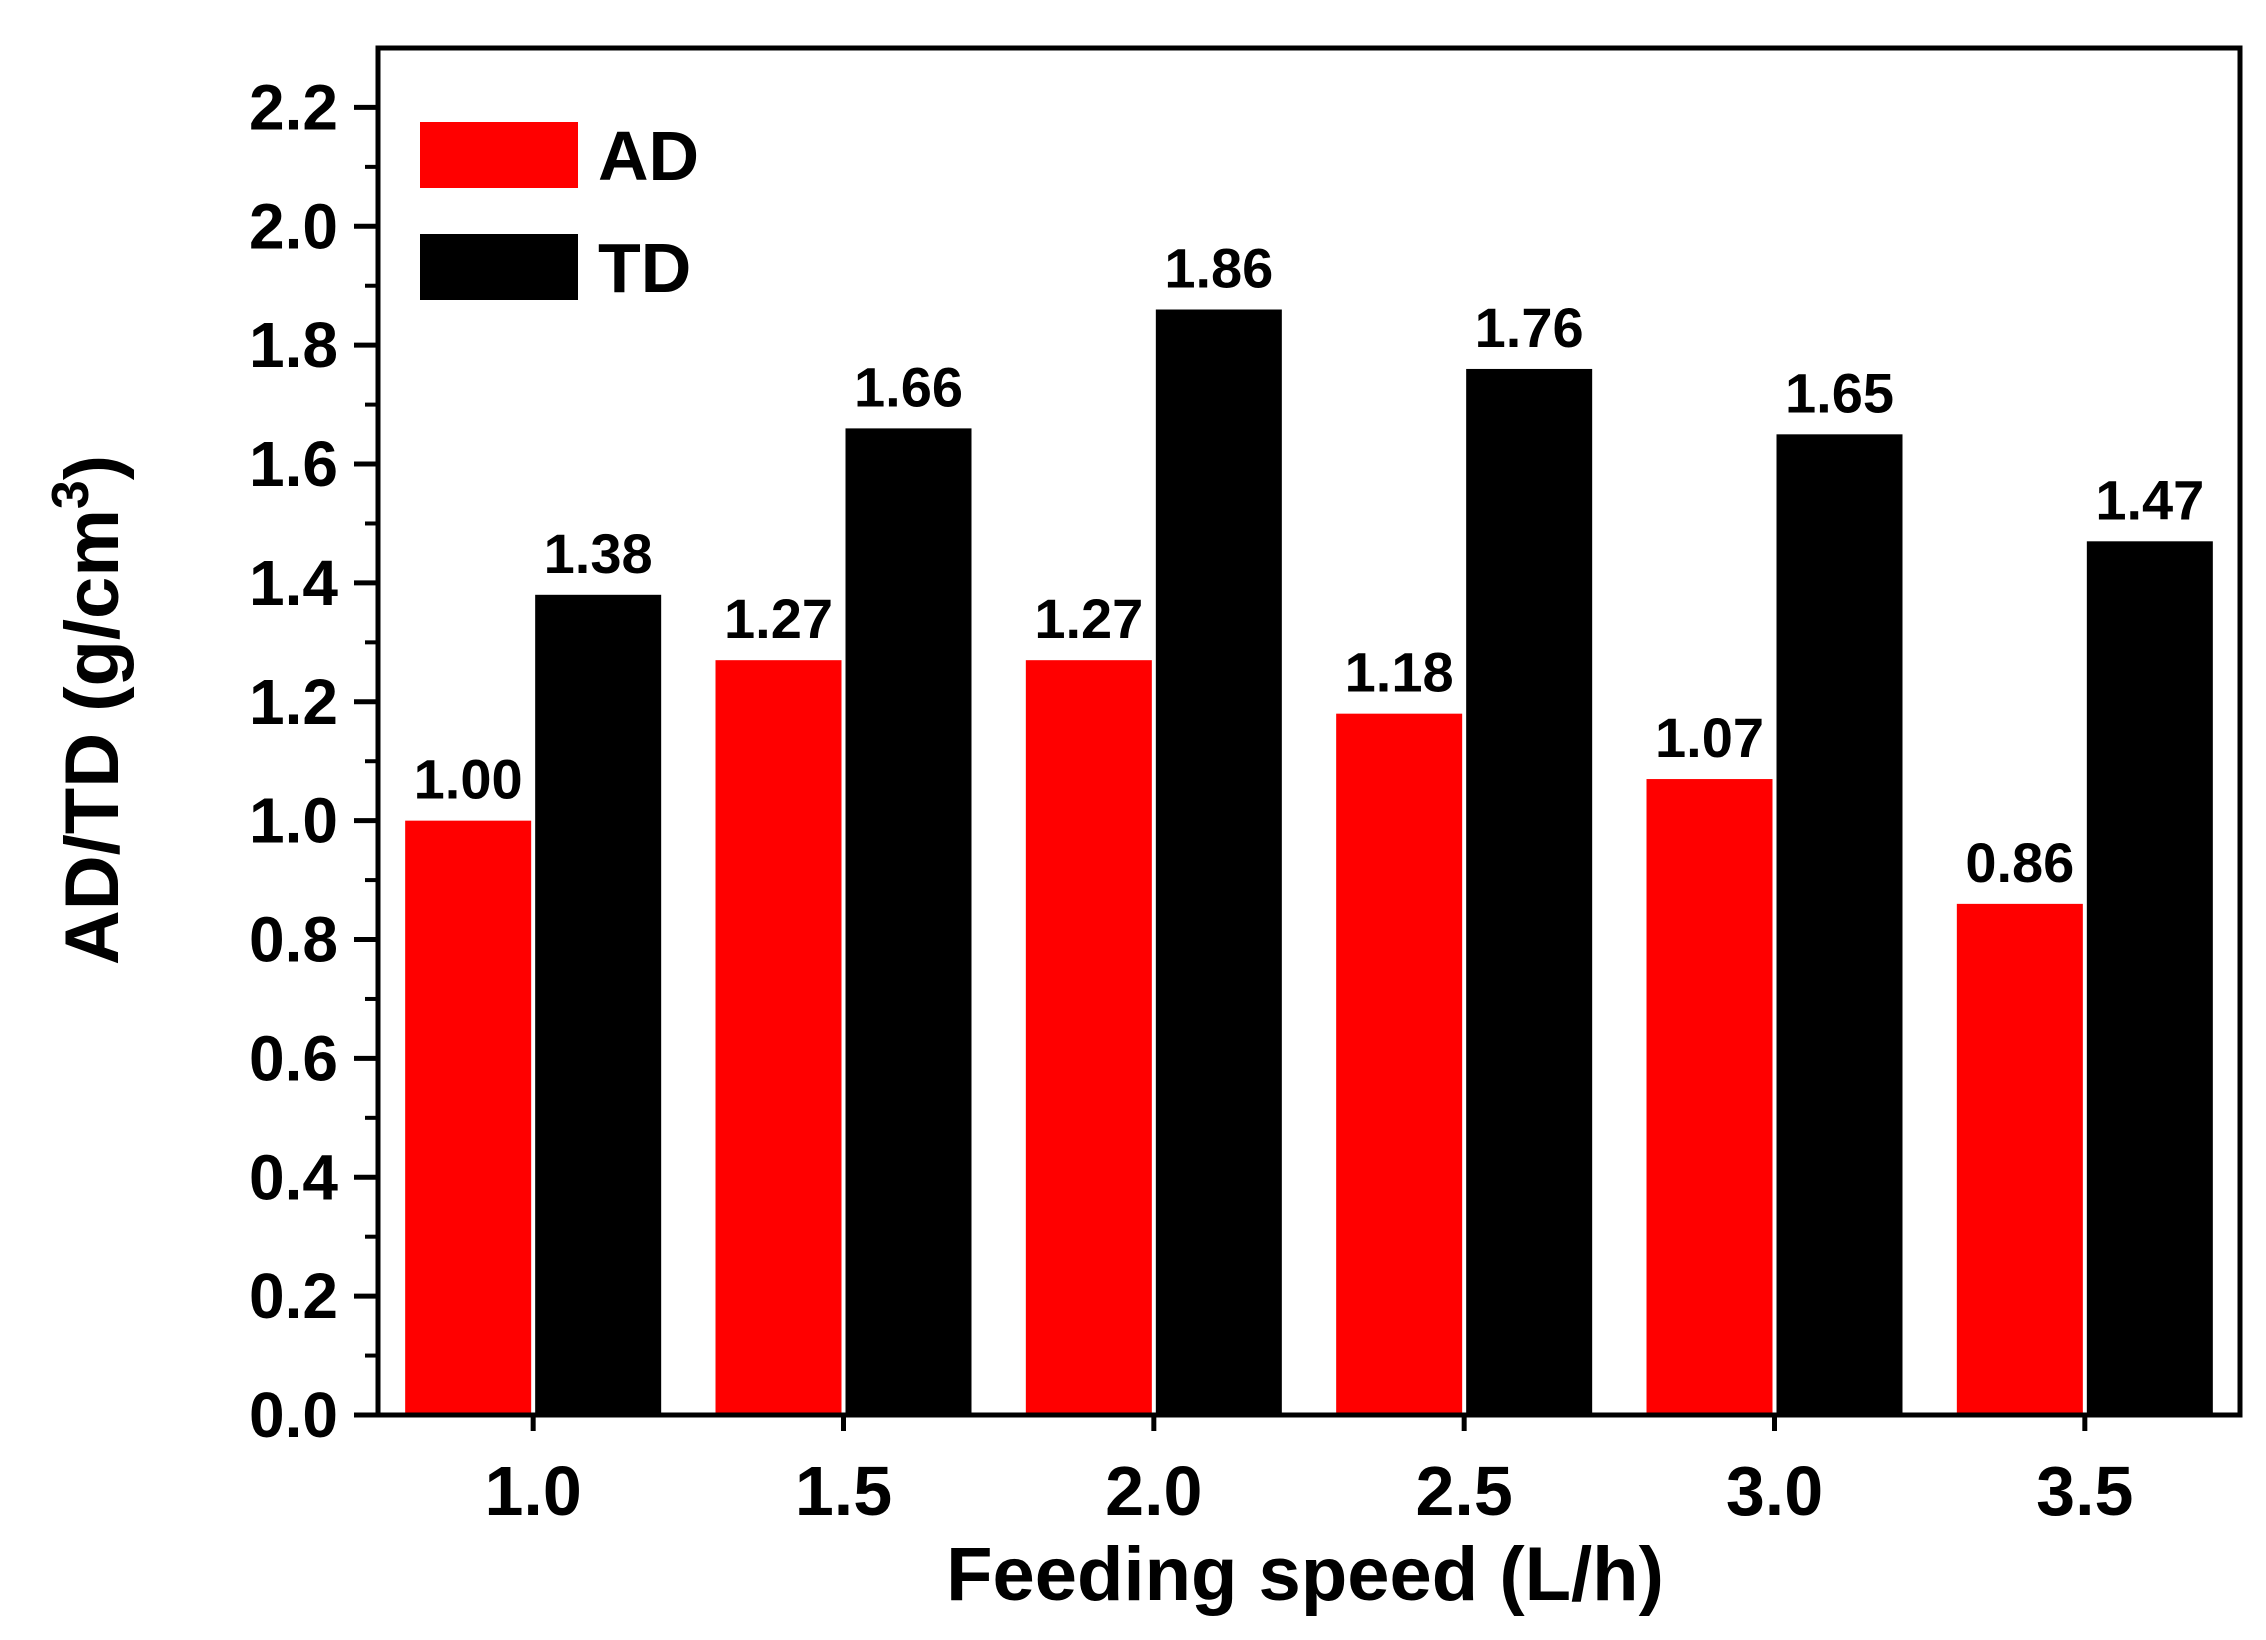 This screenshot has height=1640, width=2266. What do you see at coordinates (71, 494) in the screenshot?
I see `y-axis-title-superscript: 3` at bounding box center [71, 494].